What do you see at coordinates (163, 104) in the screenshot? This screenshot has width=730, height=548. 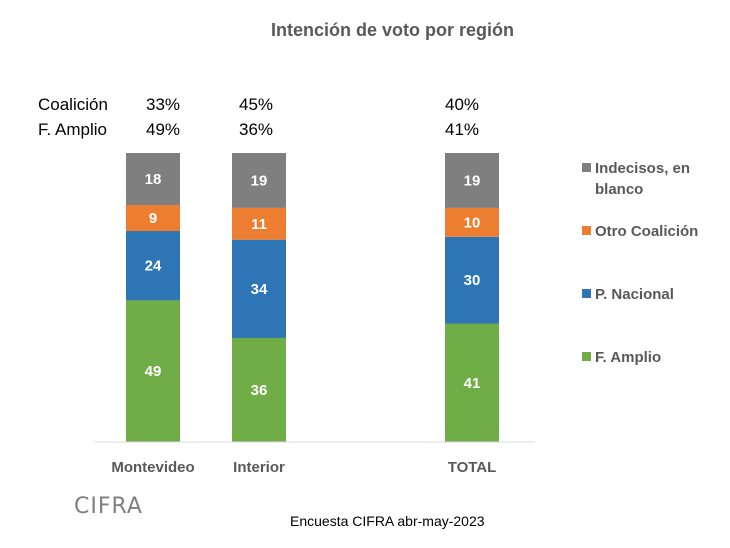 I see `coalicion-pct-montevideo: 33%` at bounding box center [163, 104].